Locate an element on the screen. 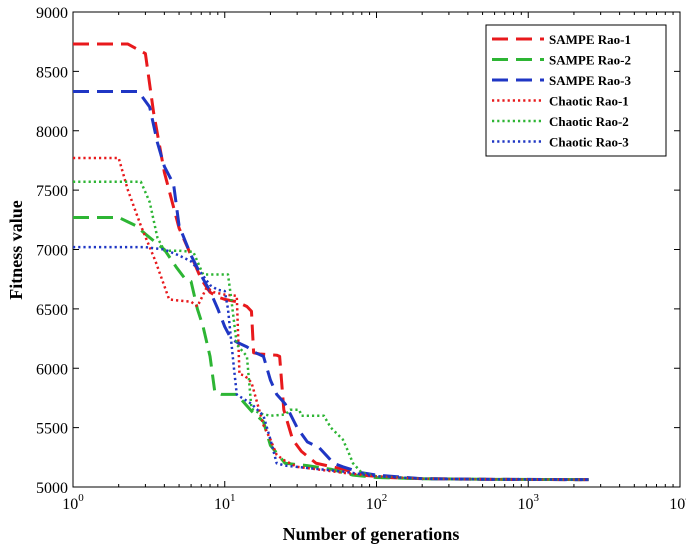 The height and width of the screenshot is (548, 686). legend-label-3: SAMPE Rao-3 is located at coordinates (590, 80).